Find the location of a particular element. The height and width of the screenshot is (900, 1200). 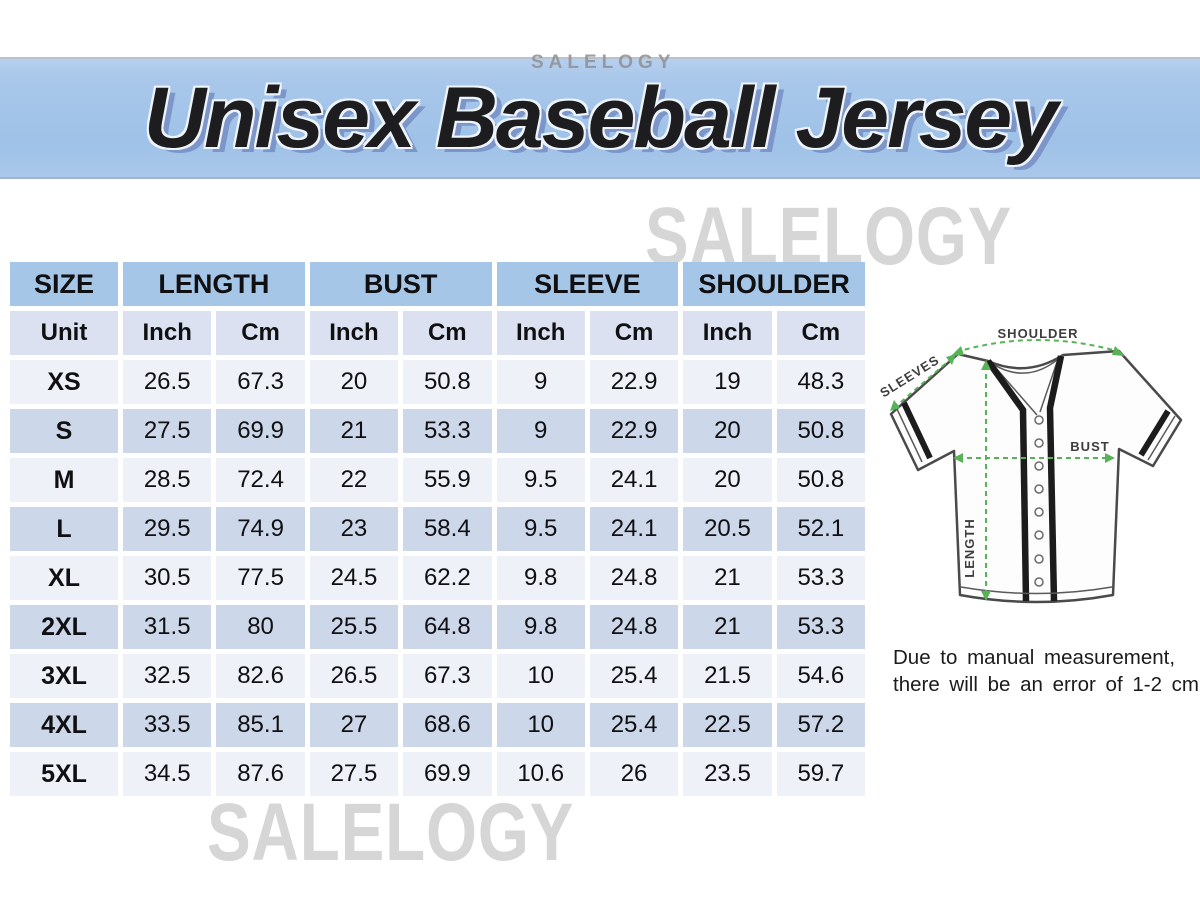

column-header-sleeve: SLEEVE is located at coordinates (587, 284).